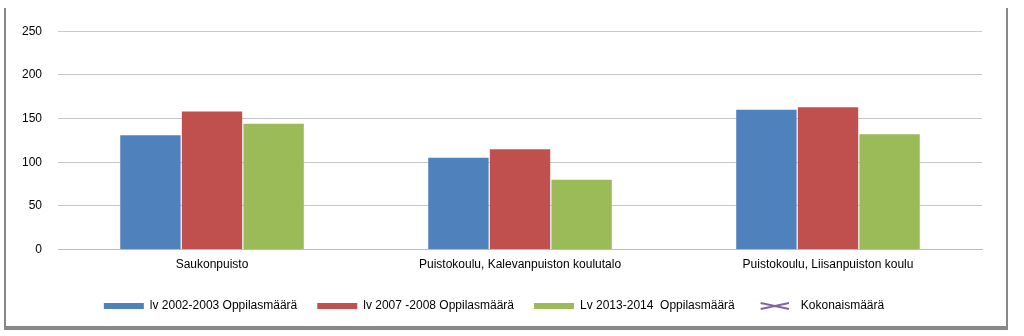  What do you see at coordinates (520, 264) in the screenshot?
I see `x-tick-label: Puistokoulu, Kalevanpuiston koulutalo` at bounding box center [520, 264].